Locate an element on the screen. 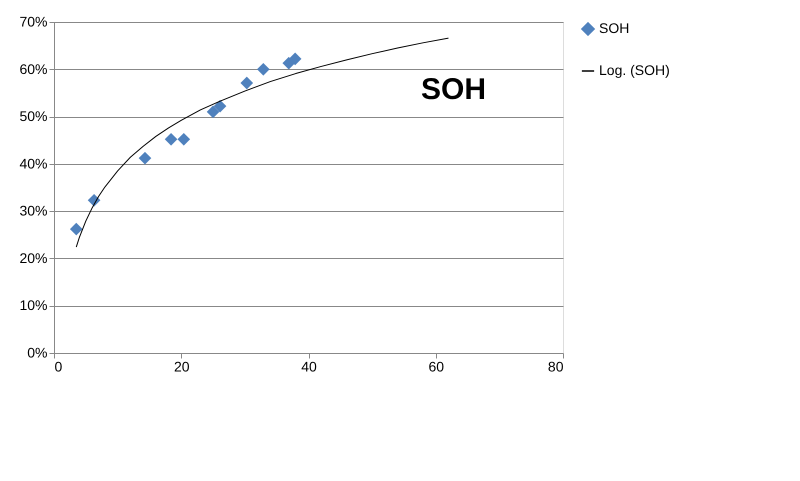  x-tick-label: 20 is located at coordinates (182, 366).